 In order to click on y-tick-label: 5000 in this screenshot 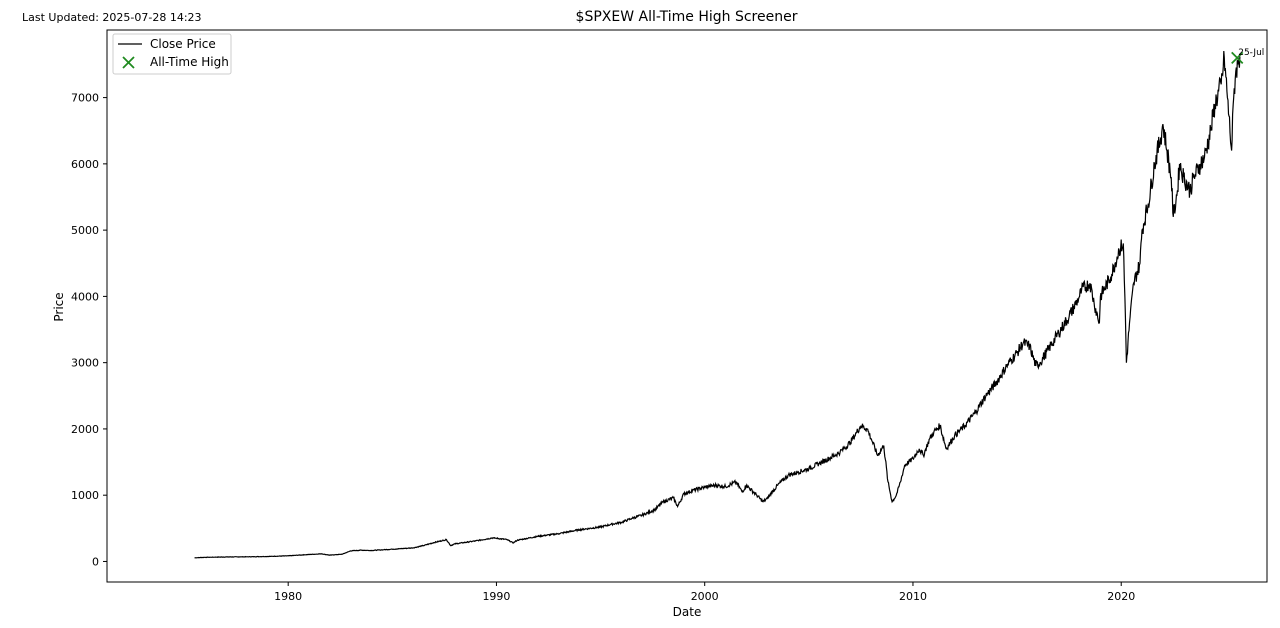, I will do `click(85, 230)`.